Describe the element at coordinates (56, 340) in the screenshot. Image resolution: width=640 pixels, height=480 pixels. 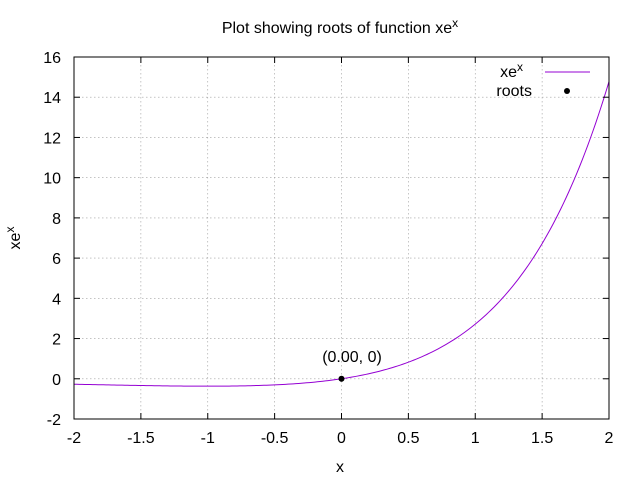
I see `y-tick-label: 2` at that location.